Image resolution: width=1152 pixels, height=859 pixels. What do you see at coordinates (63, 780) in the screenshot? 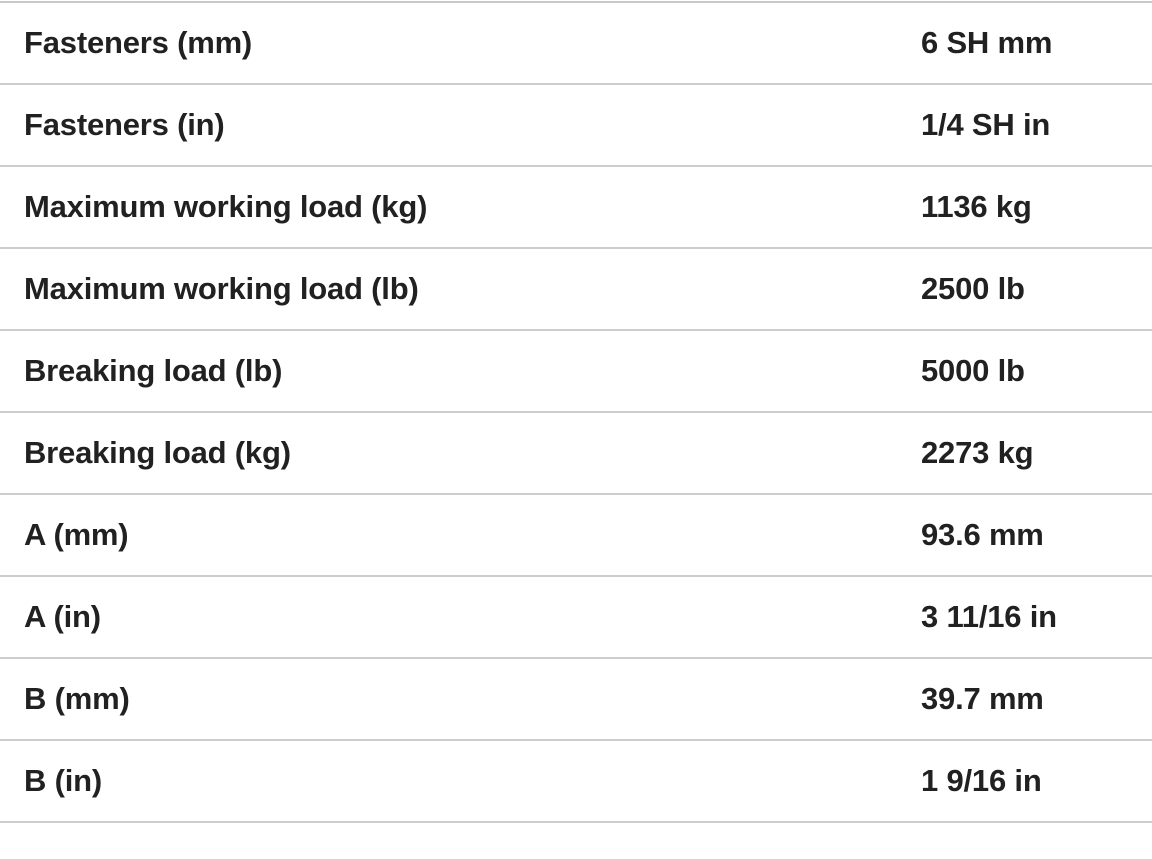
I see `spec-label: B (in)` at bounding box center [63, 780].